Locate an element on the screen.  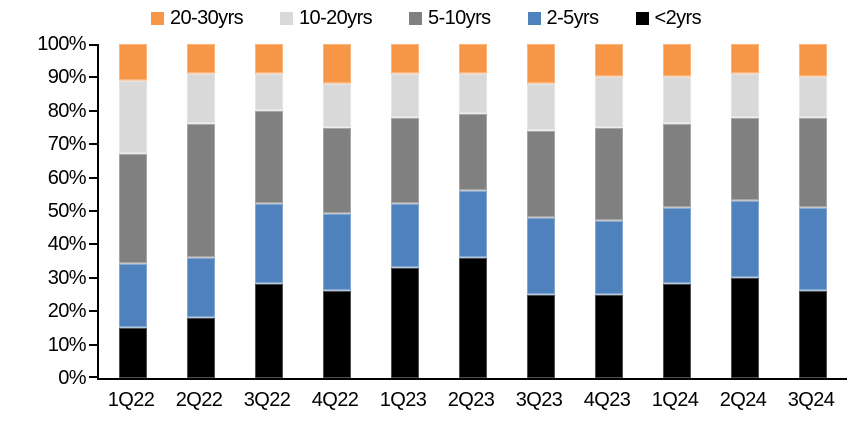
bar-2Q23 is located at coordinates (473, 211).